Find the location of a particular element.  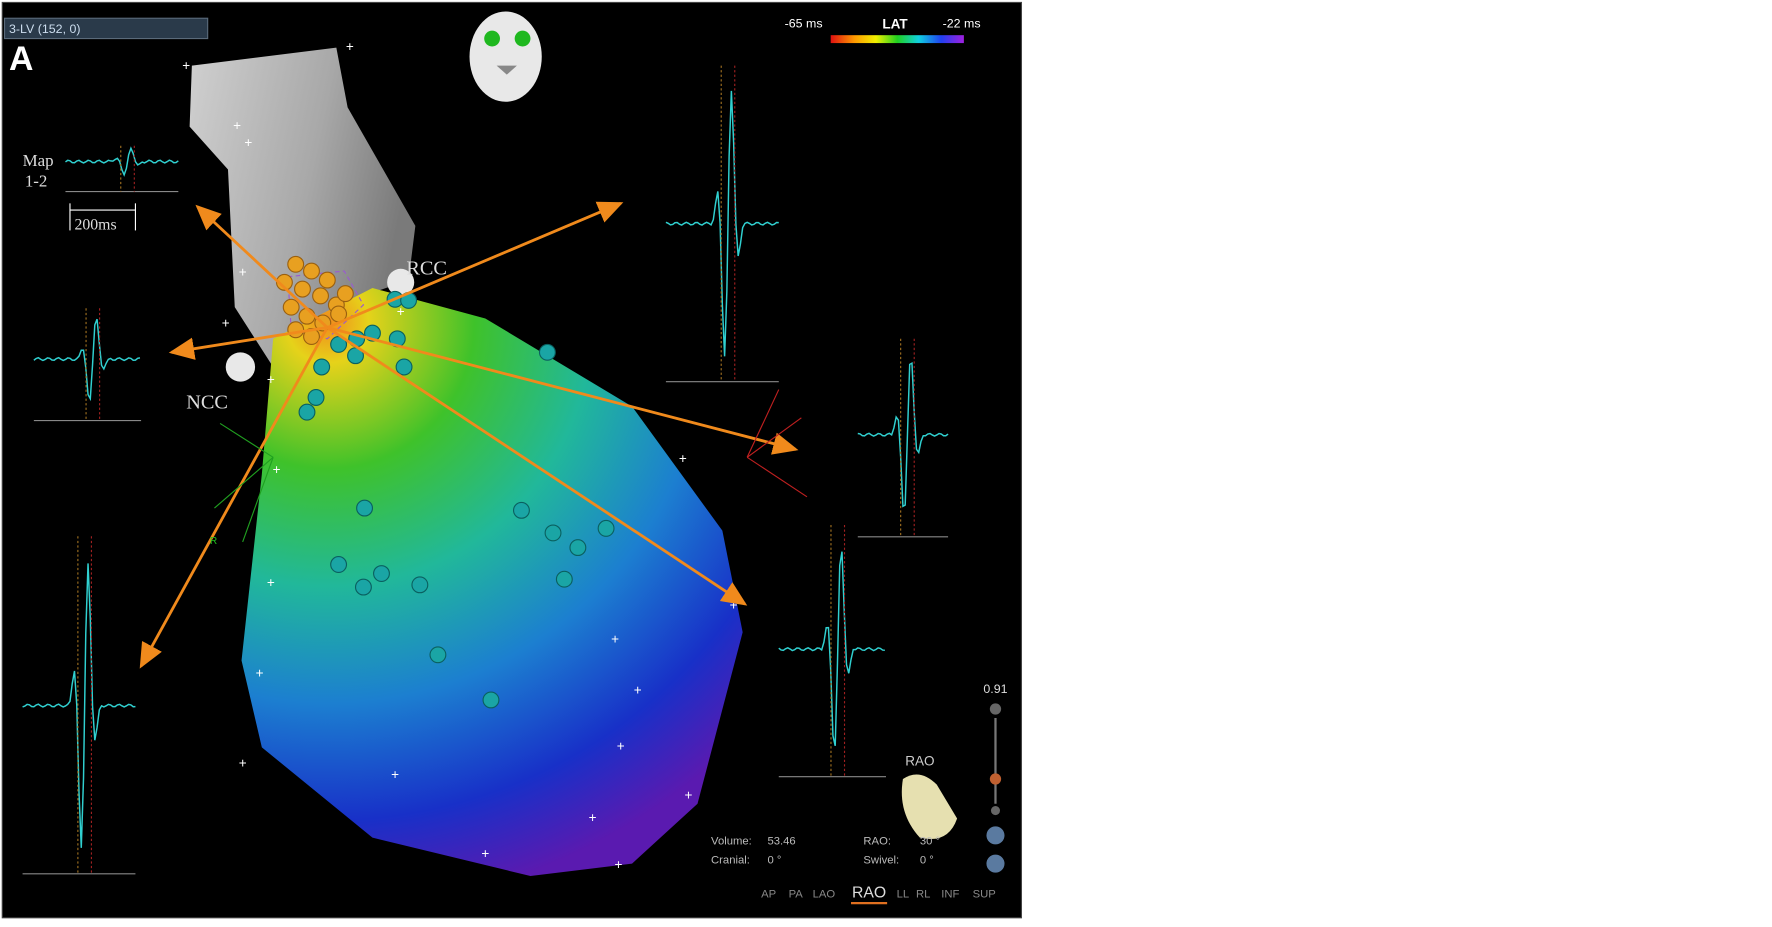

view-buttons: AP PA LAO RAO LL RL INF SUP is located at coordinates (878, 894).